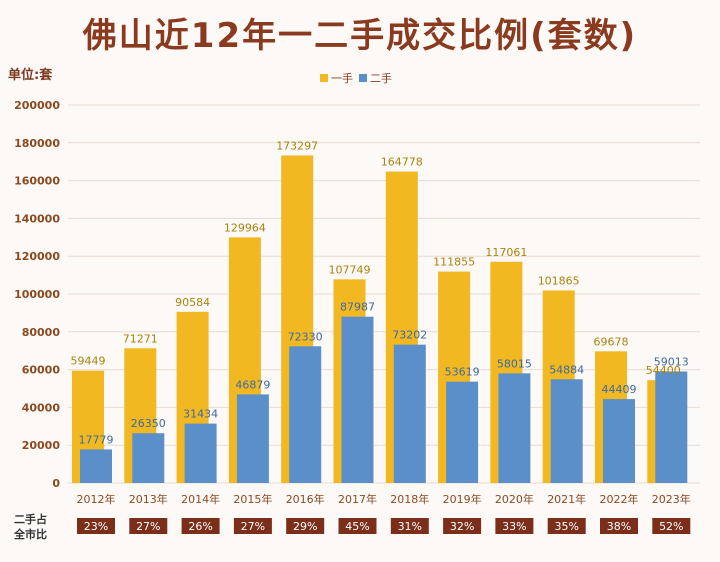 Image resolution: width=720 pixels, height=562 pixels. I want to click on data-label-new: 101865, so click(559, 280).